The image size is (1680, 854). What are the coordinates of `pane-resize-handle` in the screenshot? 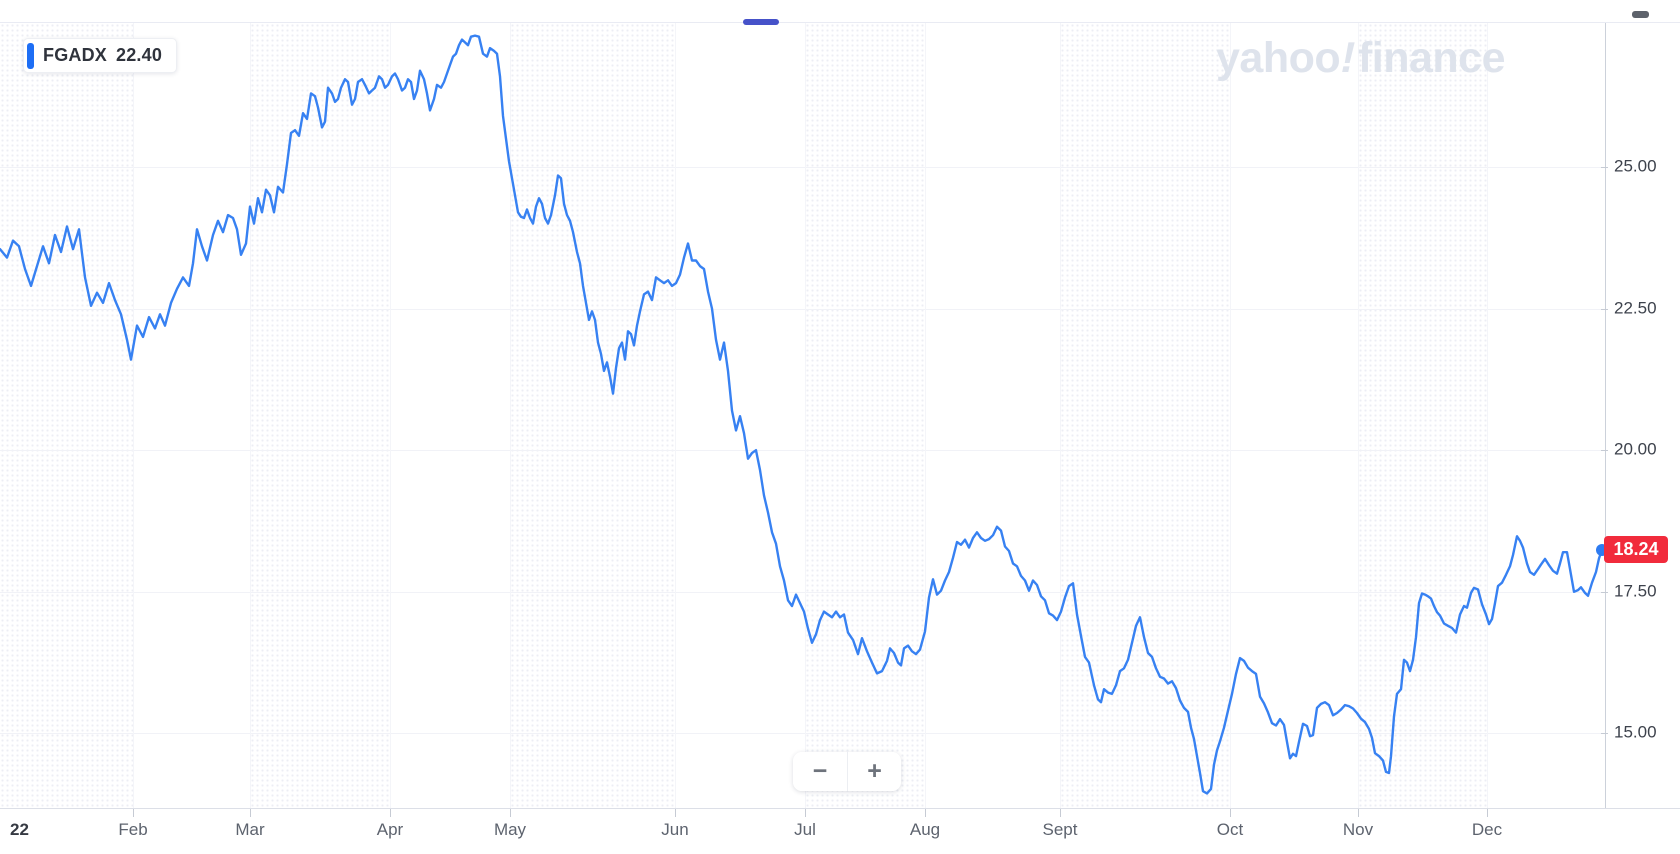 It's located at (761, 22).